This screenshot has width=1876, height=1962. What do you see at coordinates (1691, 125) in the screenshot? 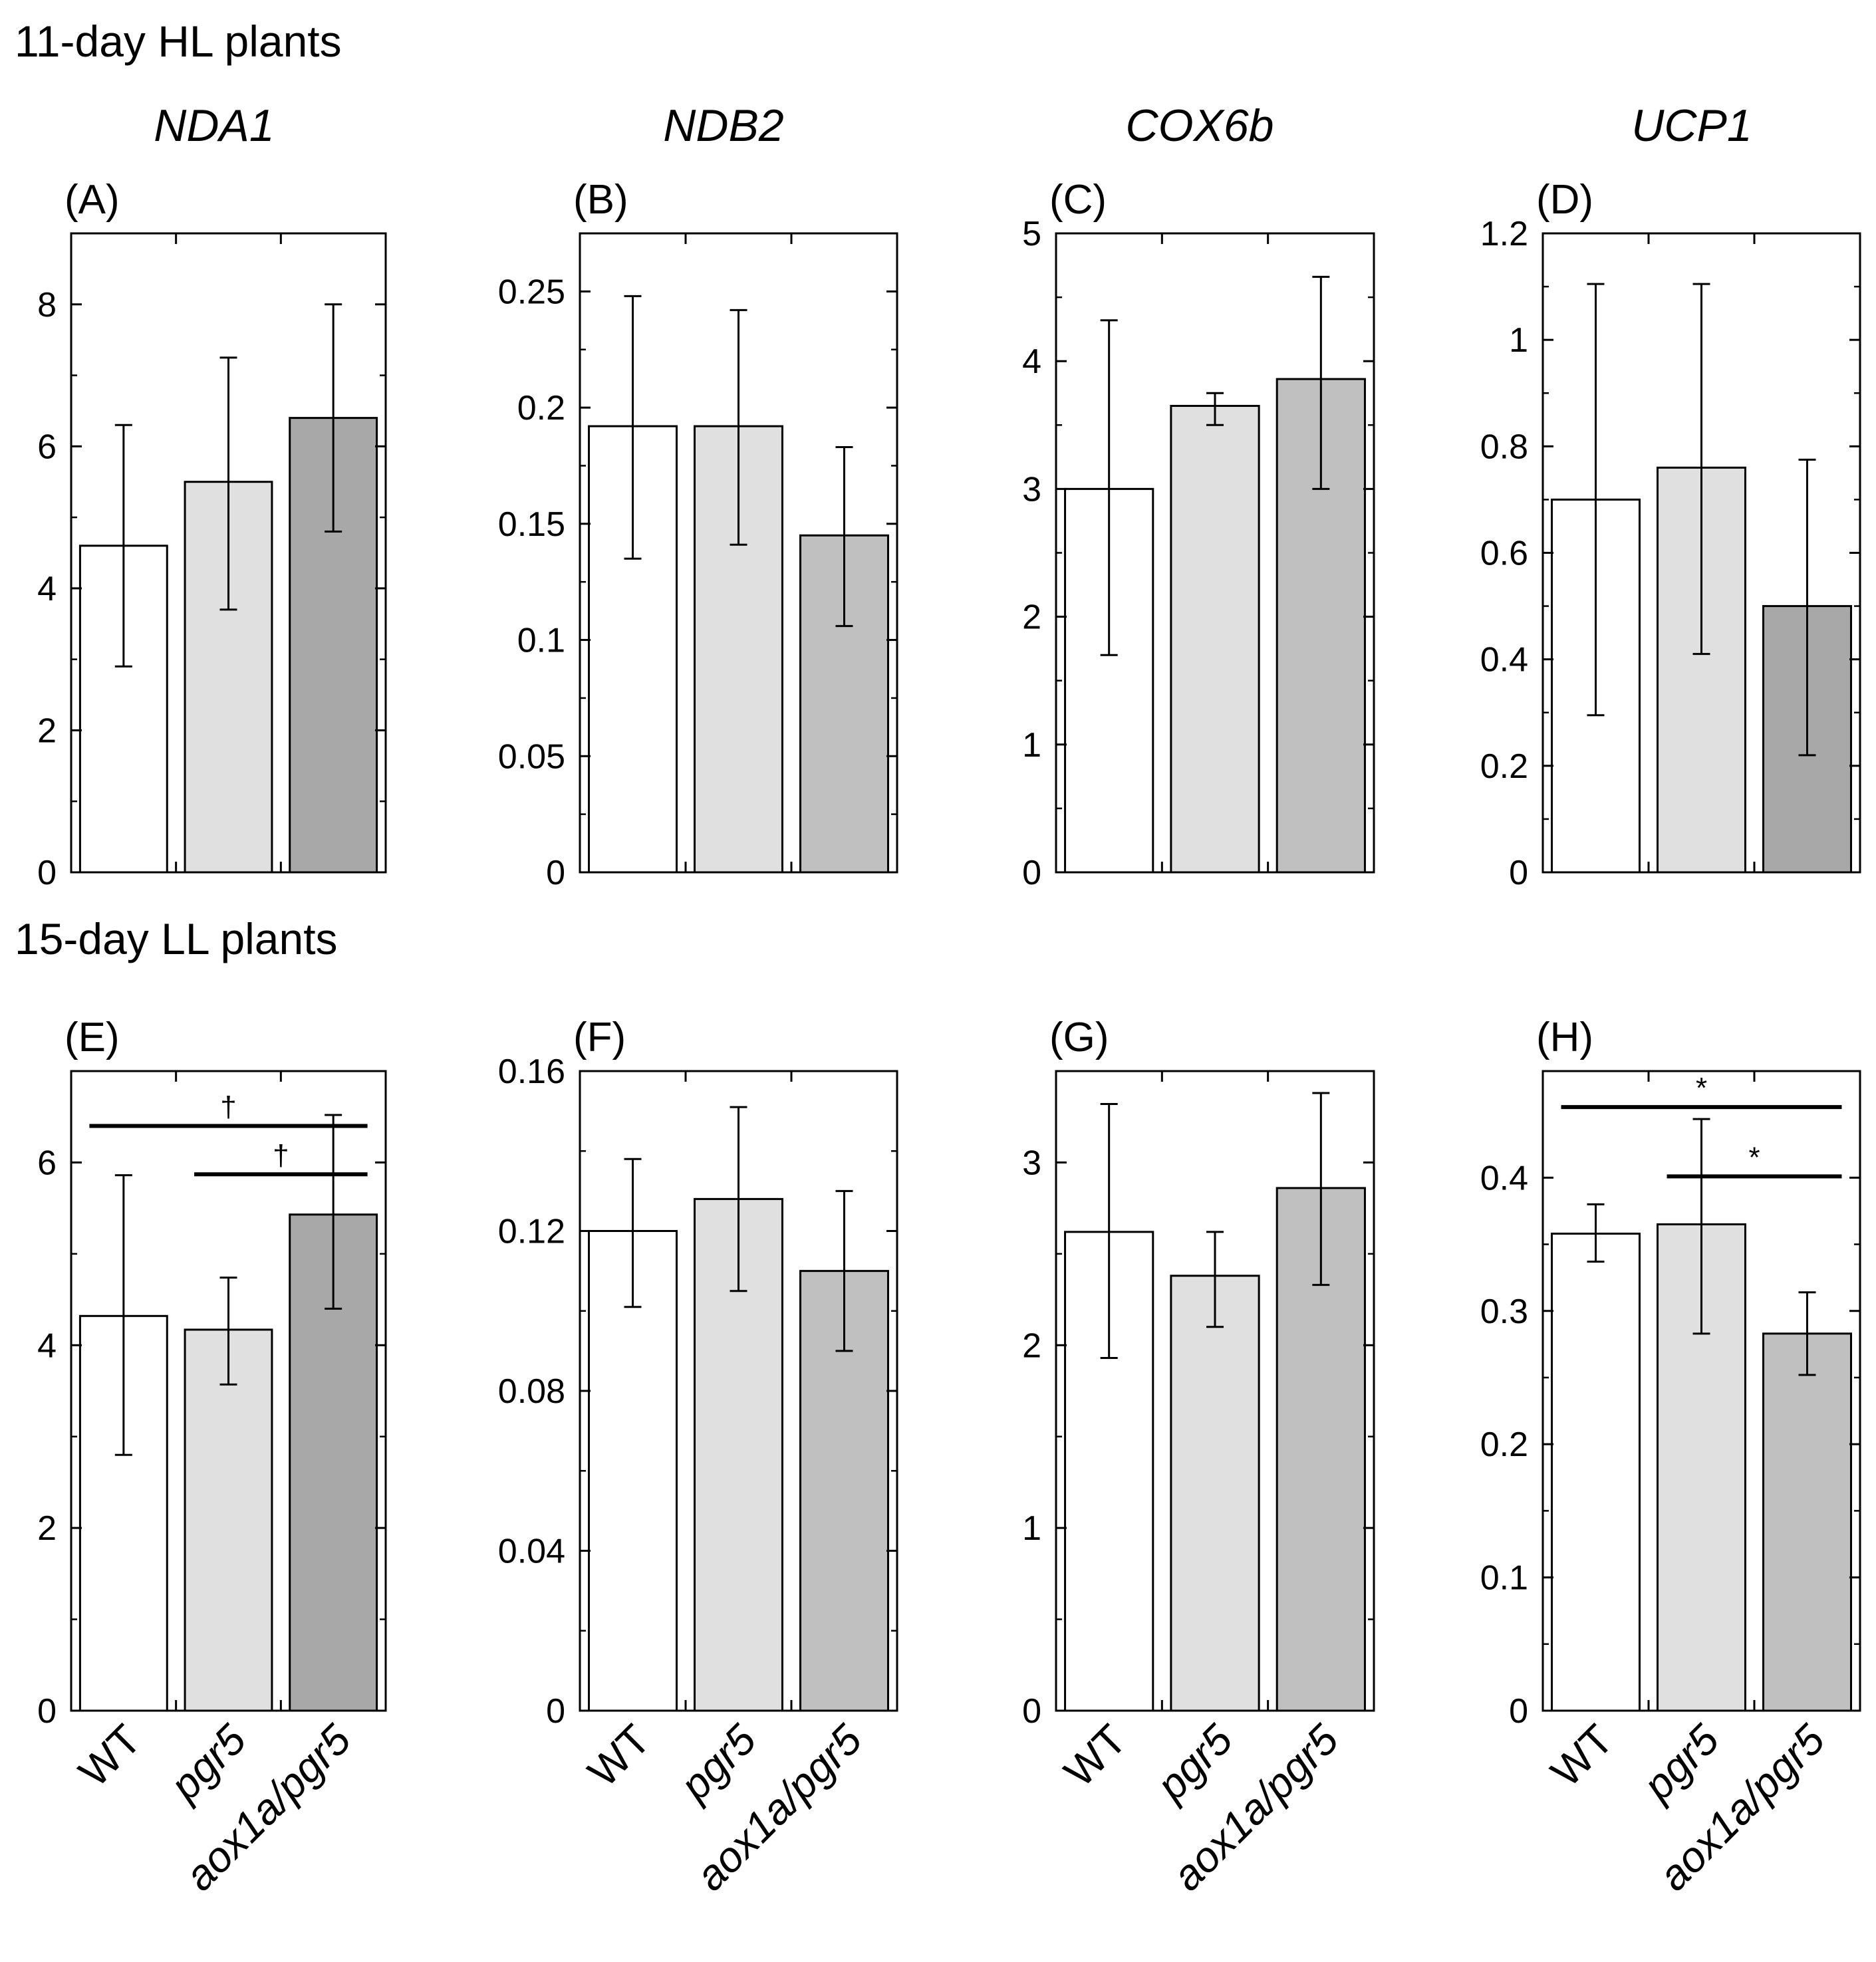
I see `gene-title-ucp1: UCP1` at bounding box center [1691, 125].